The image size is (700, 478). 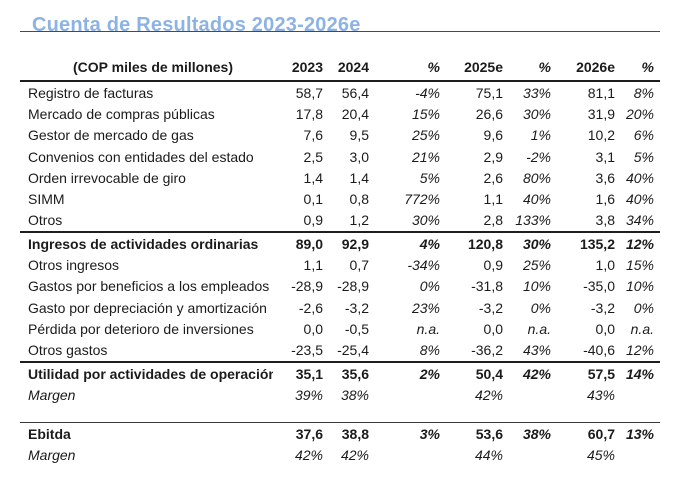 What do you see at coordinates (359, 156) in the screenshot?
I see `value-cell: 3,0` at bounding box center [359, 156].